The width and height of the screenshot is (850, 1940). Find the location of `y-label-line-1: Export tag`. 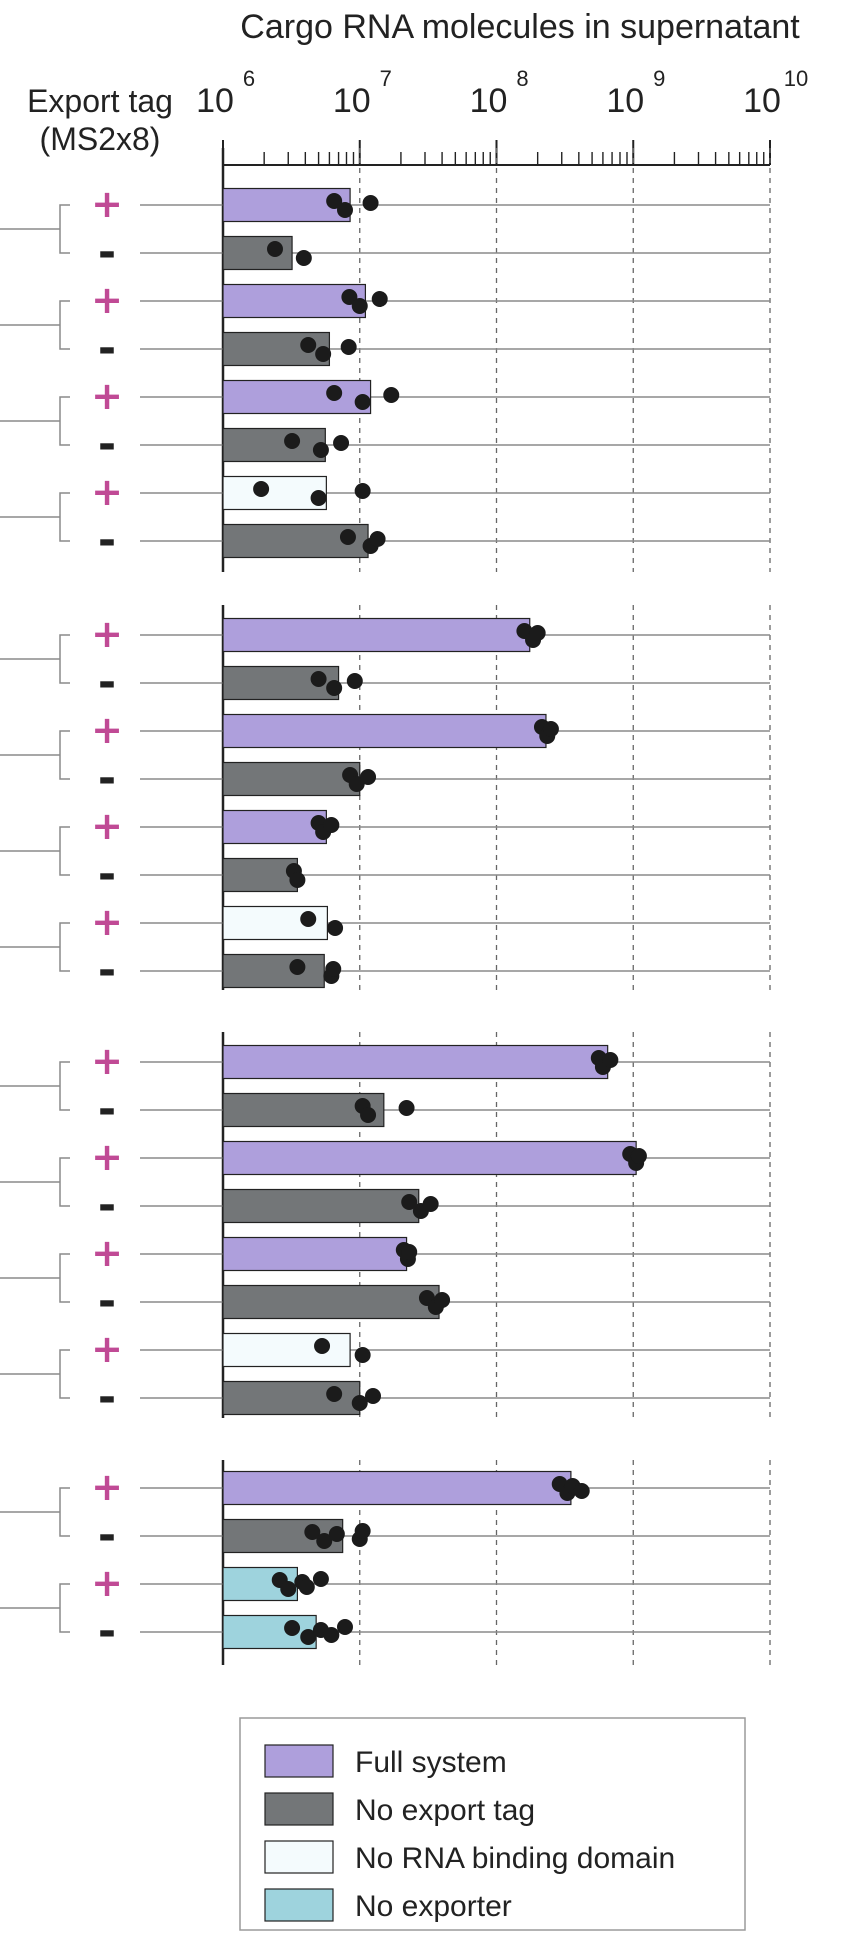

y-label-line-1: Export tag is located at coordinates (100, 101).